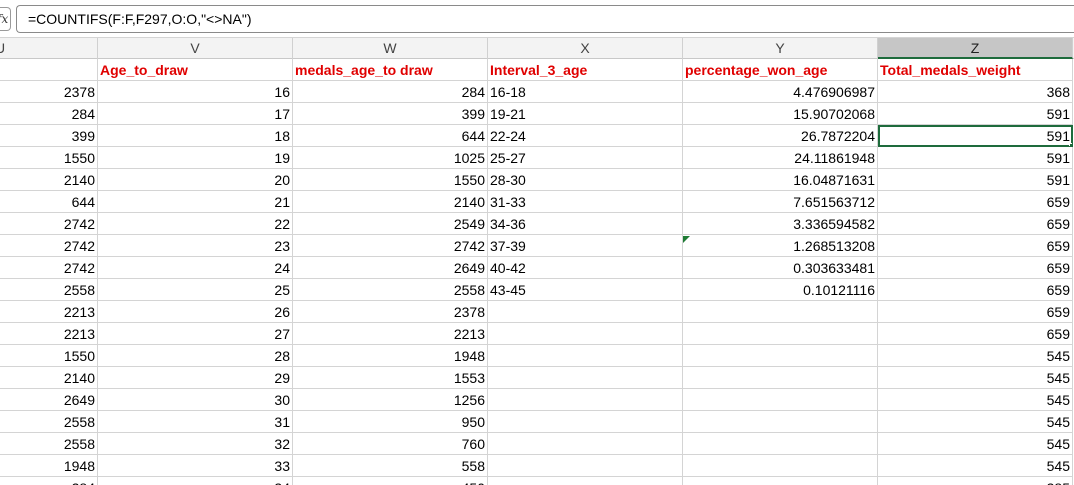  I want to click on column-header-u: U, so click(49, 48).